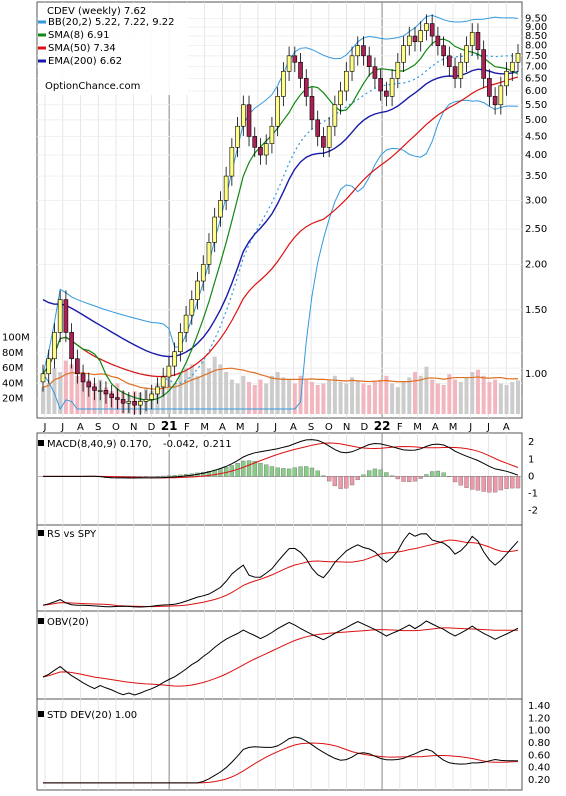  What do you see at coordinates (533, 494) in the screenshot?
I see `macd-tick-label: -1` at bounding box center [533, 494].